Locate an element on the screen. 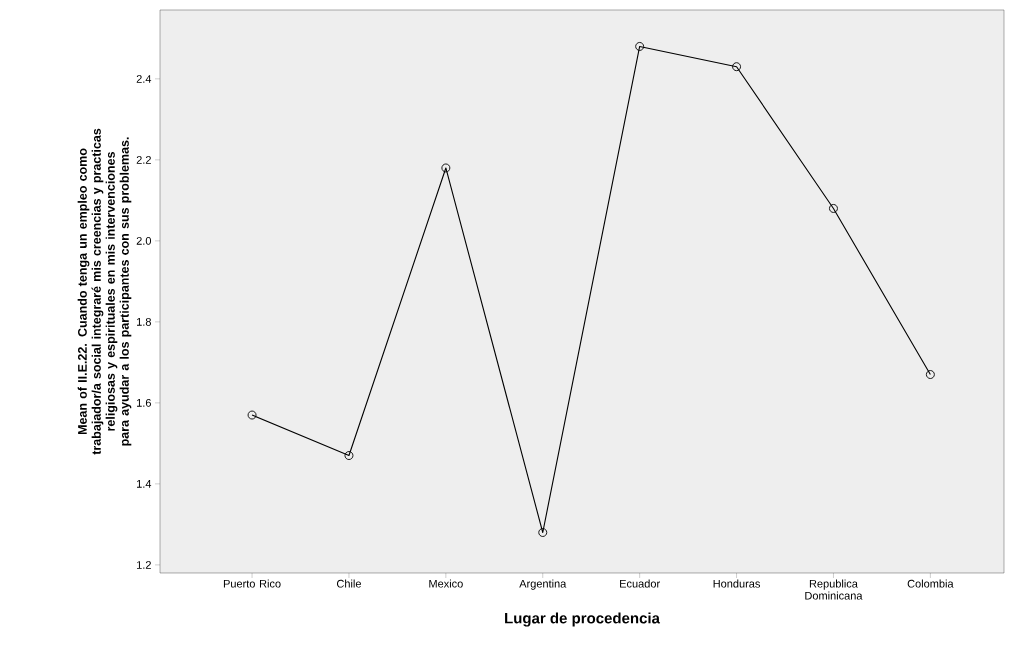  y-tick-label: 2.4 is located at coordinates (144, 79).